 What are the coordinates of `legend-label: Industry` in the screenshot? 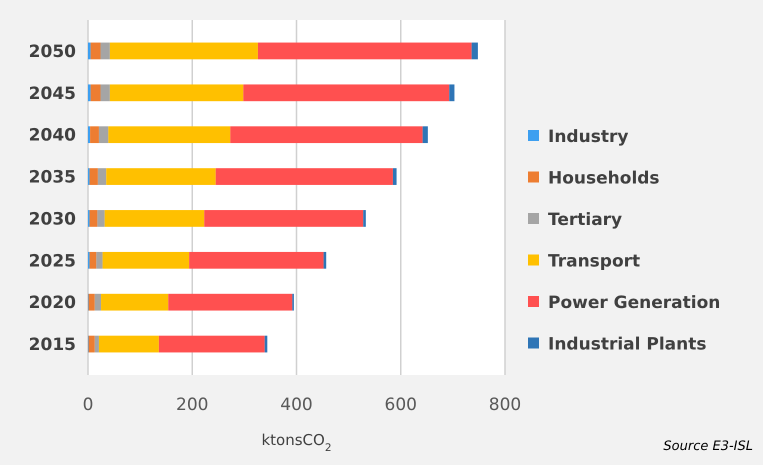 It's located at (588, 136).